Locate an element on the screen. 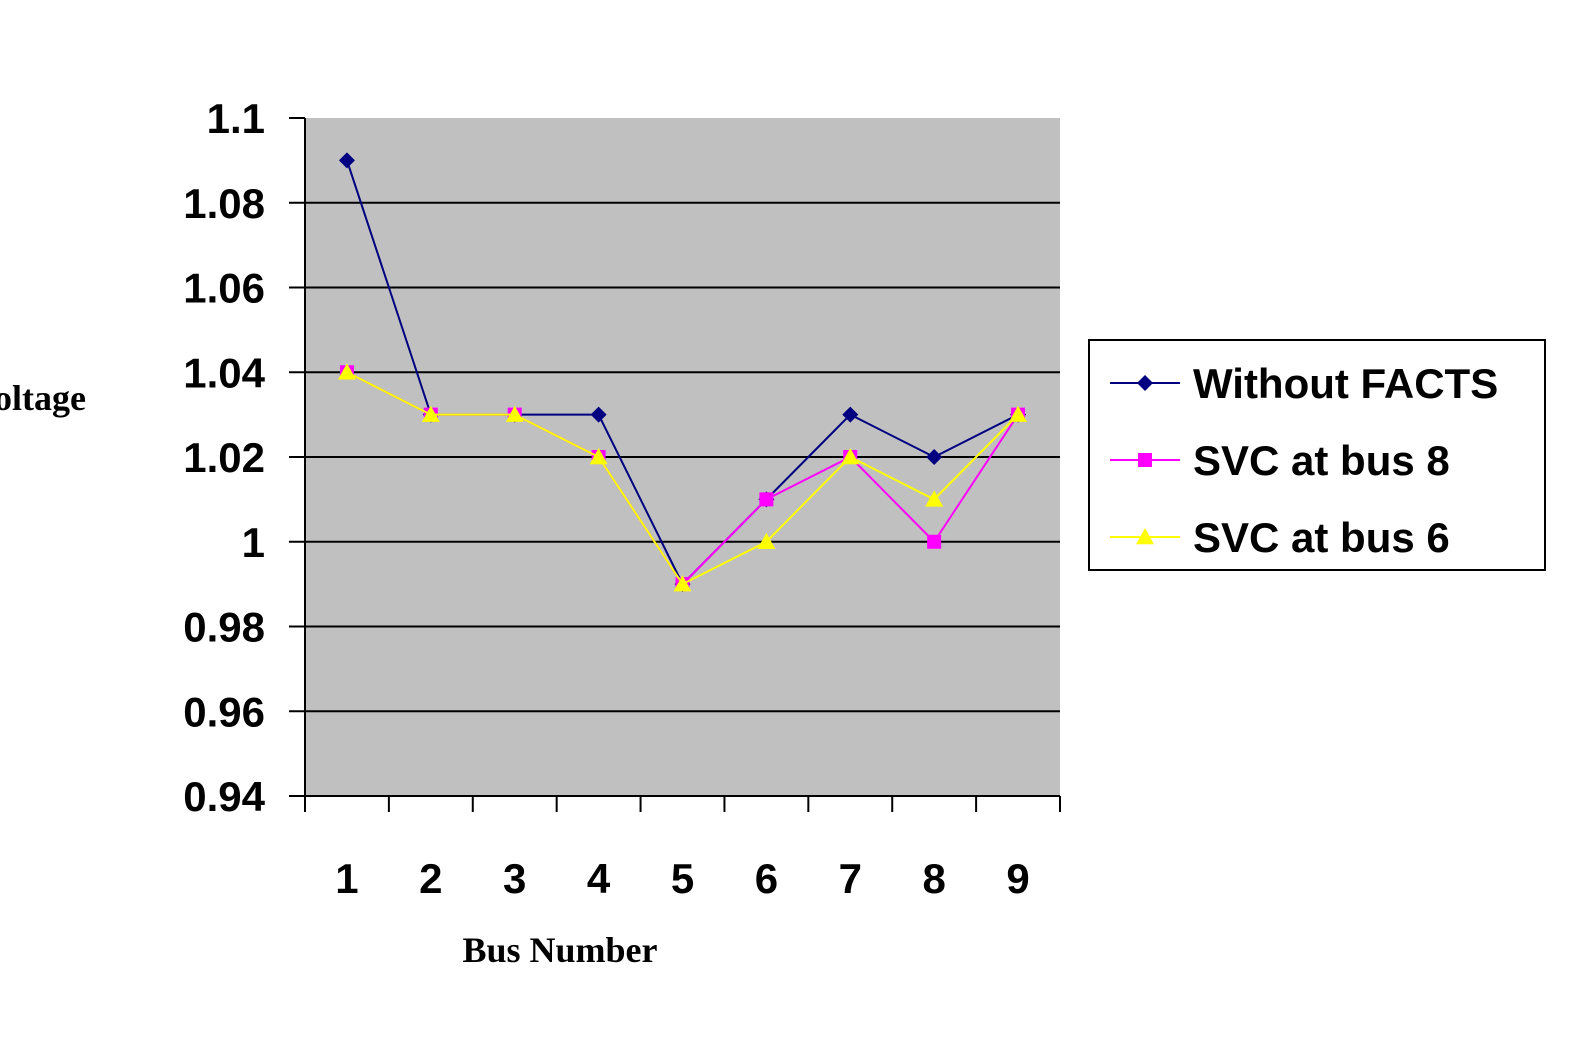 Image resolution: width=1581 pixels, height=1054 pixels. y-tick-label: 1.02 is located at coordinates (224, 457).